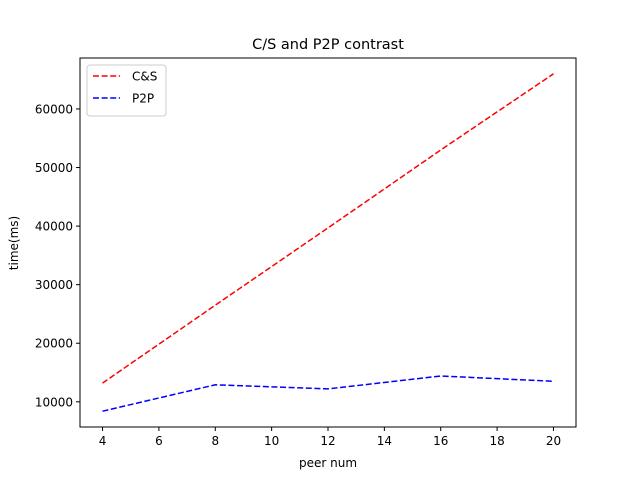 The height and width of the screenshot is (480, 640). I want to click on x-tick-label: 8, so click(215, 441).